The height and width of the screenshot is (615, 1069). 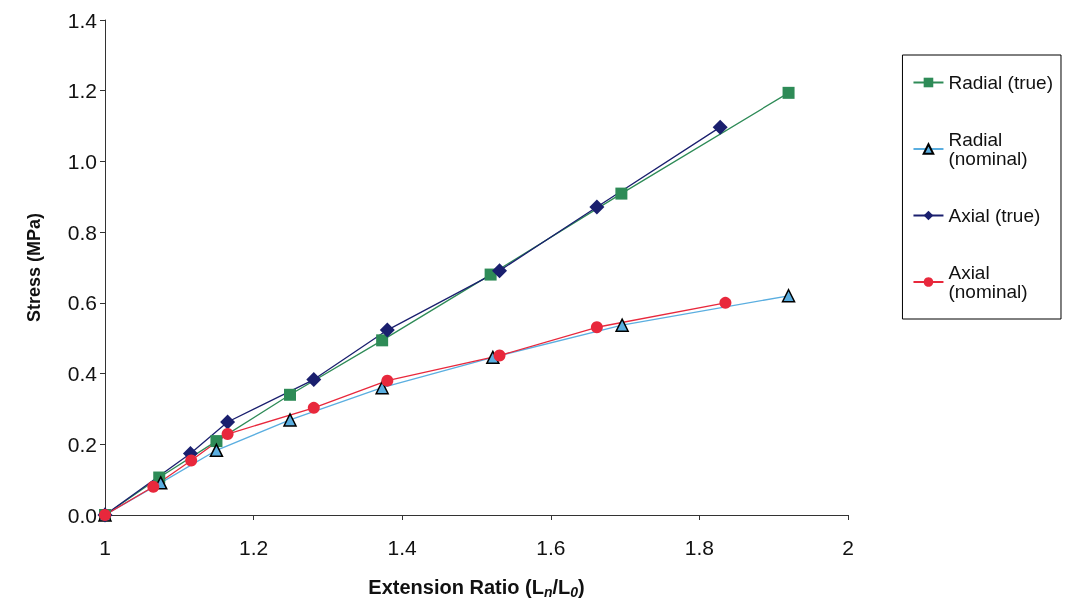 I want to click on x-tick-label: 1.6, so click(x=551, y=547).